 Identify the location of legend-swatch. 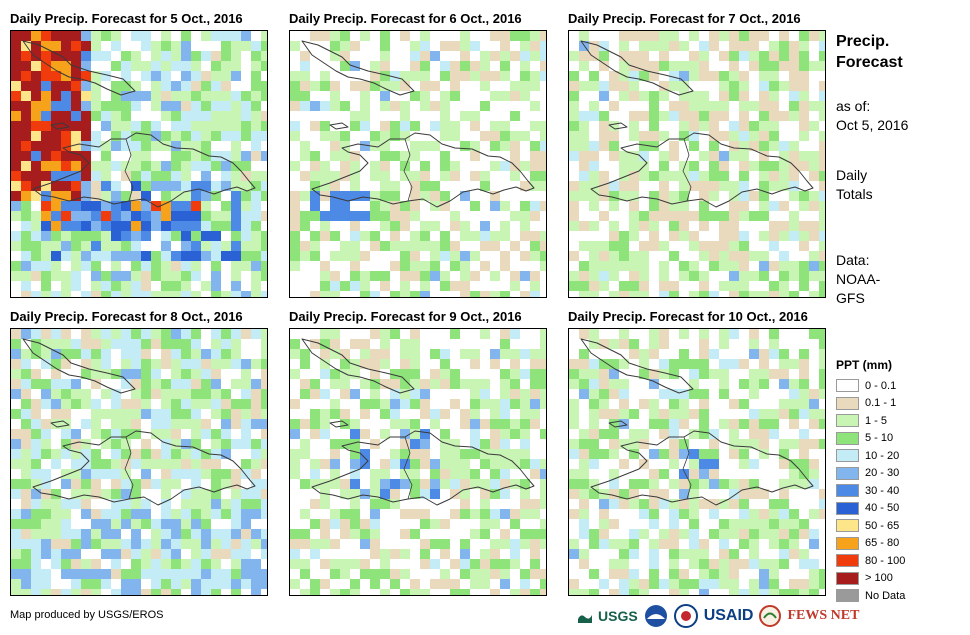
(847, 456).